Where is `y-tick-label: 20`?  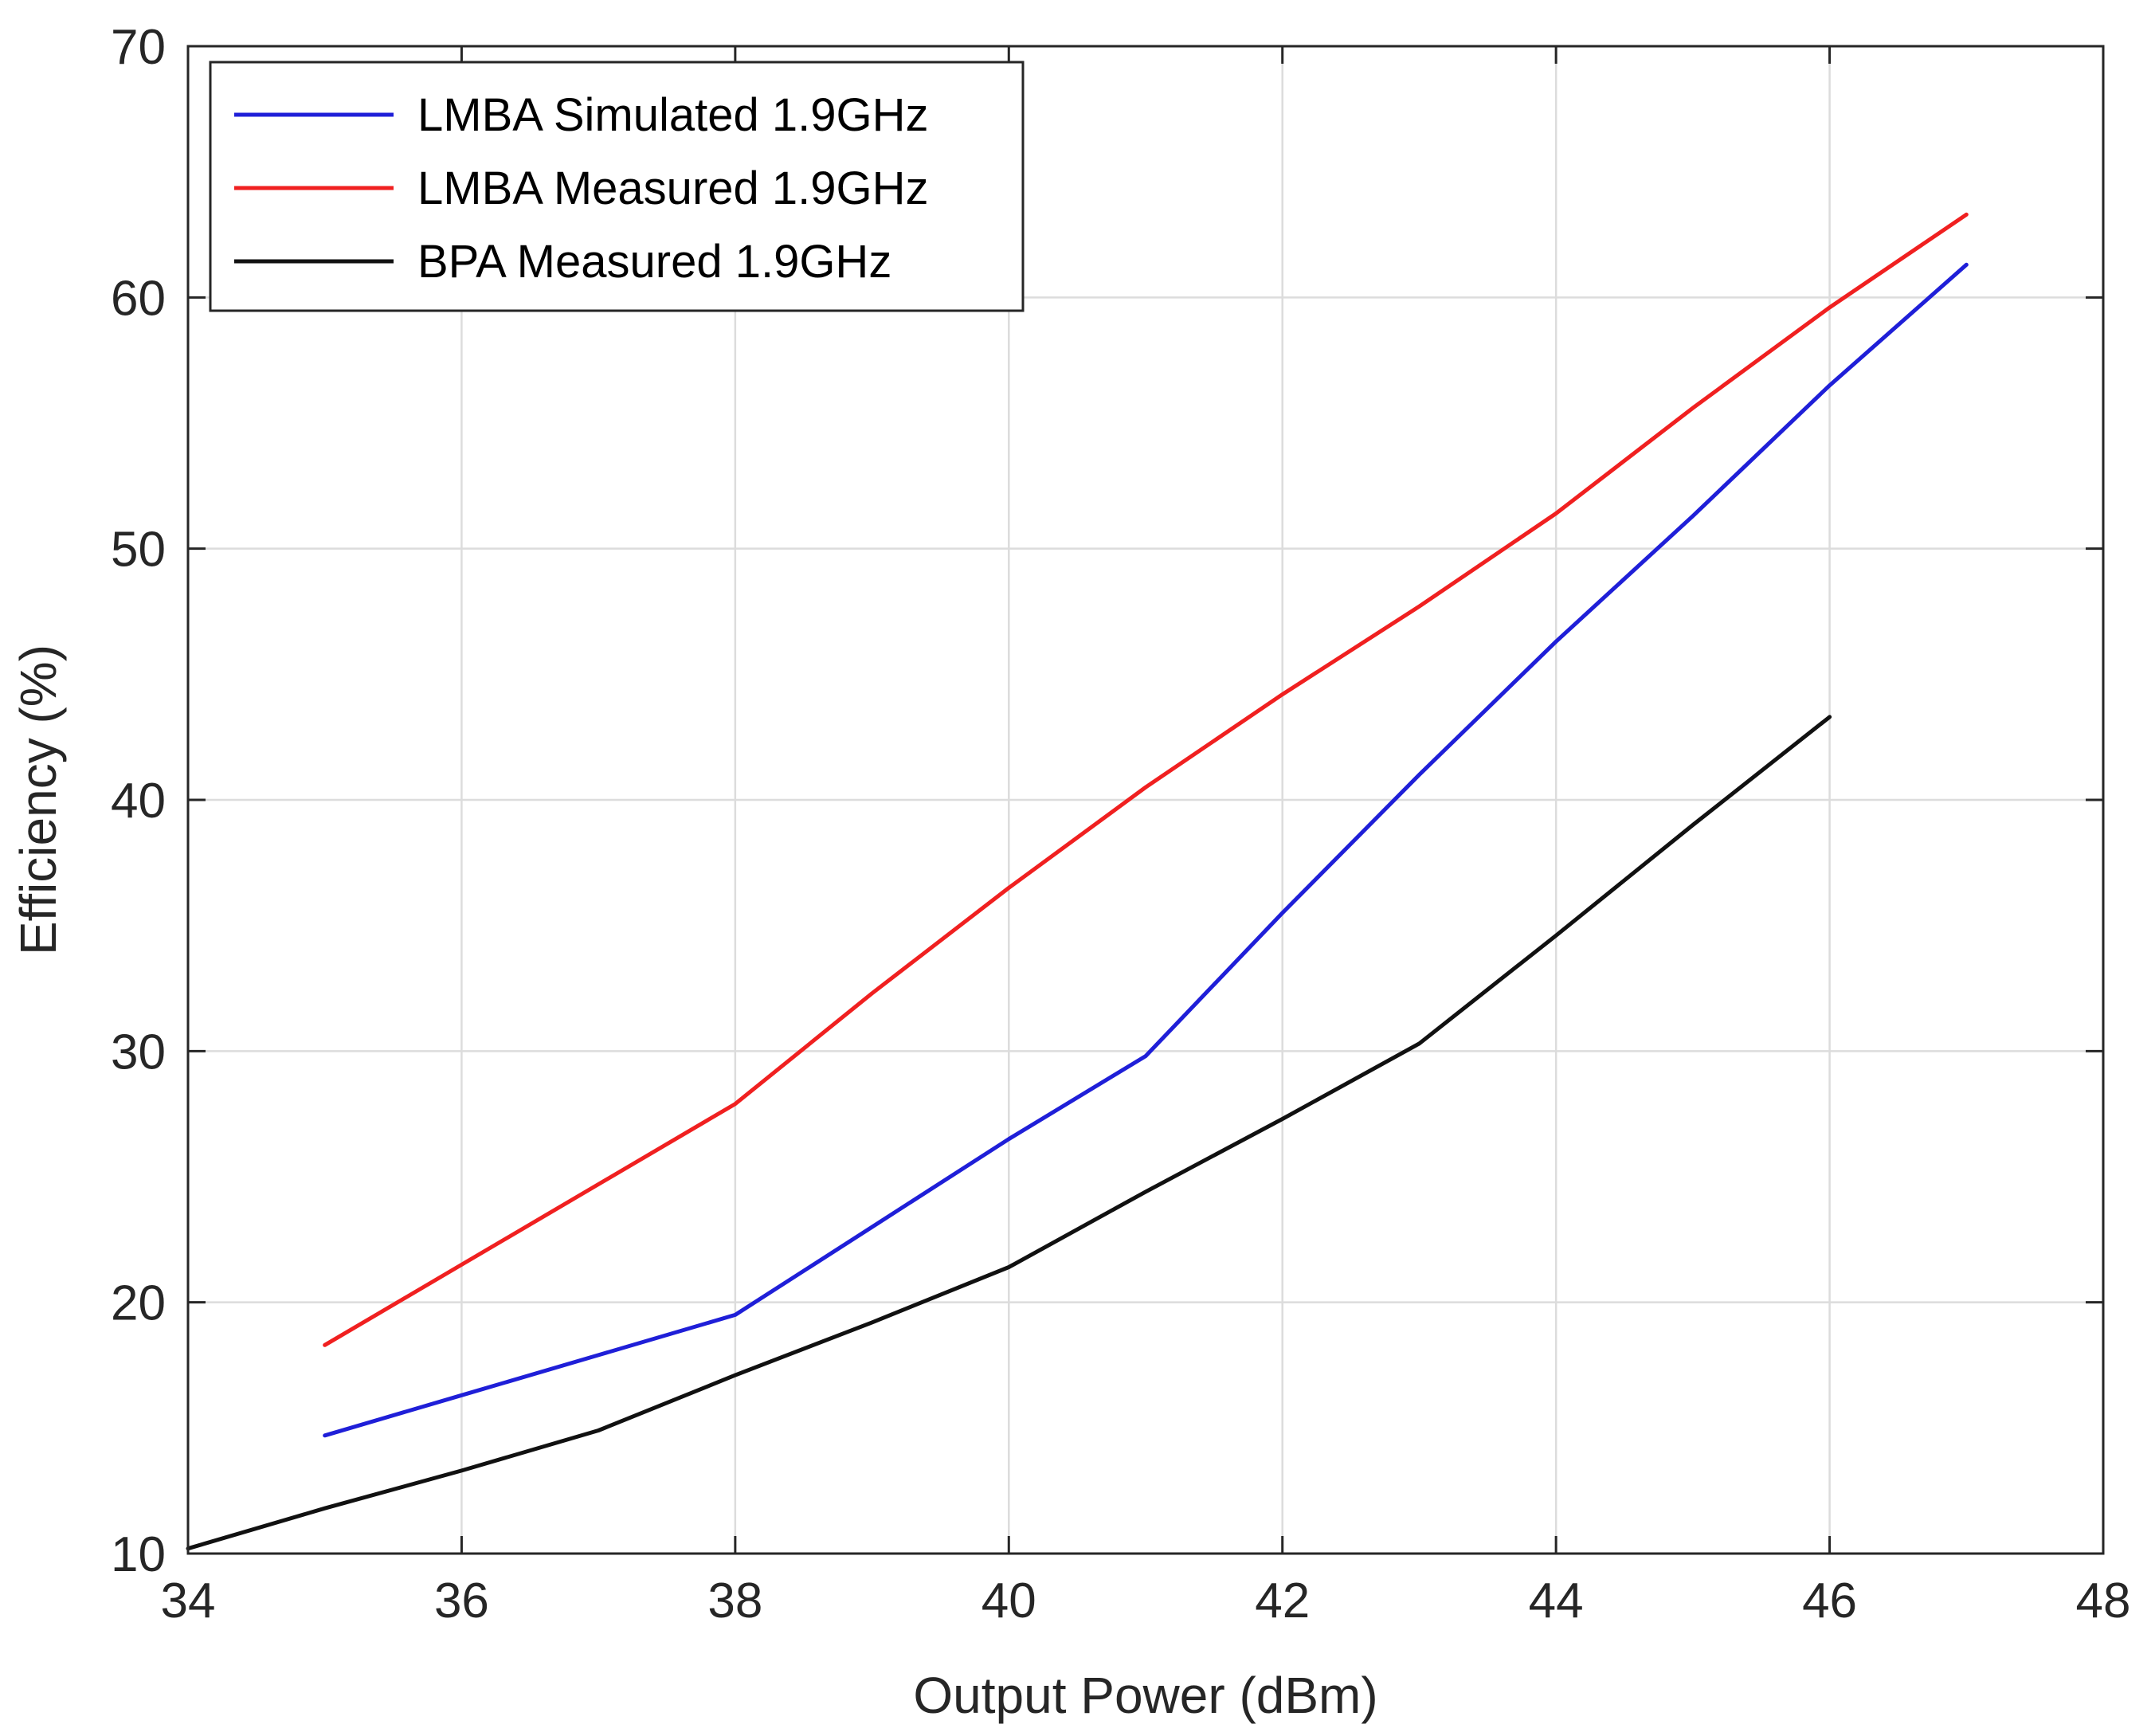
y-tick-label: 20 is located at coordinates (138, 1303).